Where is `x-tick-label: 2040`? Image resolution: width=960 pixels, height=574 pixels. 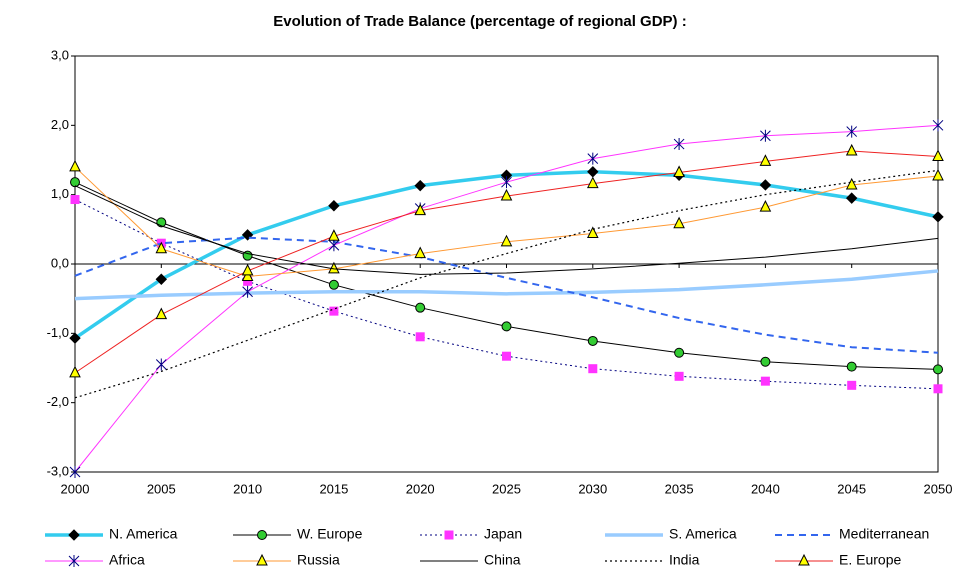
x-tick-label: 2040 is located at coordinates (765, 488).